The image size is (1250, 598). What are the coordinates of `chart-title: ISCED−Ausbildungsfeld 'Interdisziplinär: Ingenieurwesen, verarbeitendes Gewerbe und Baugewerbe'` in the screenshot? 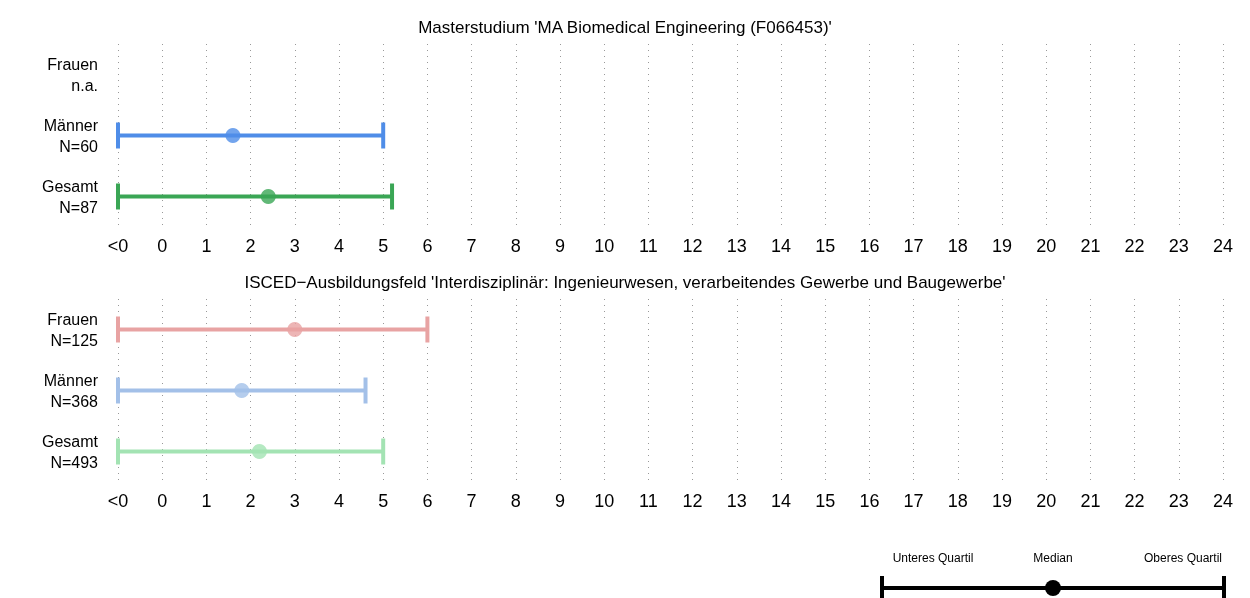 It's located at (625, 282).